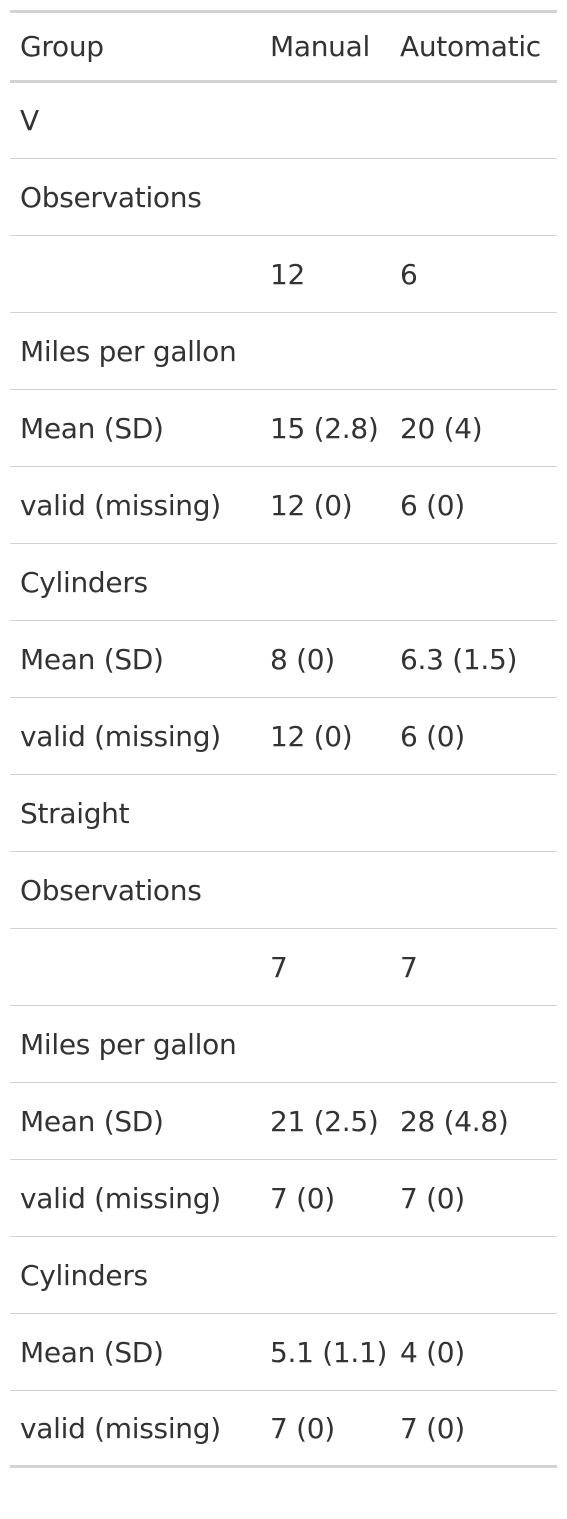  I want to click on manual-cell: 12, so click(325, 274).